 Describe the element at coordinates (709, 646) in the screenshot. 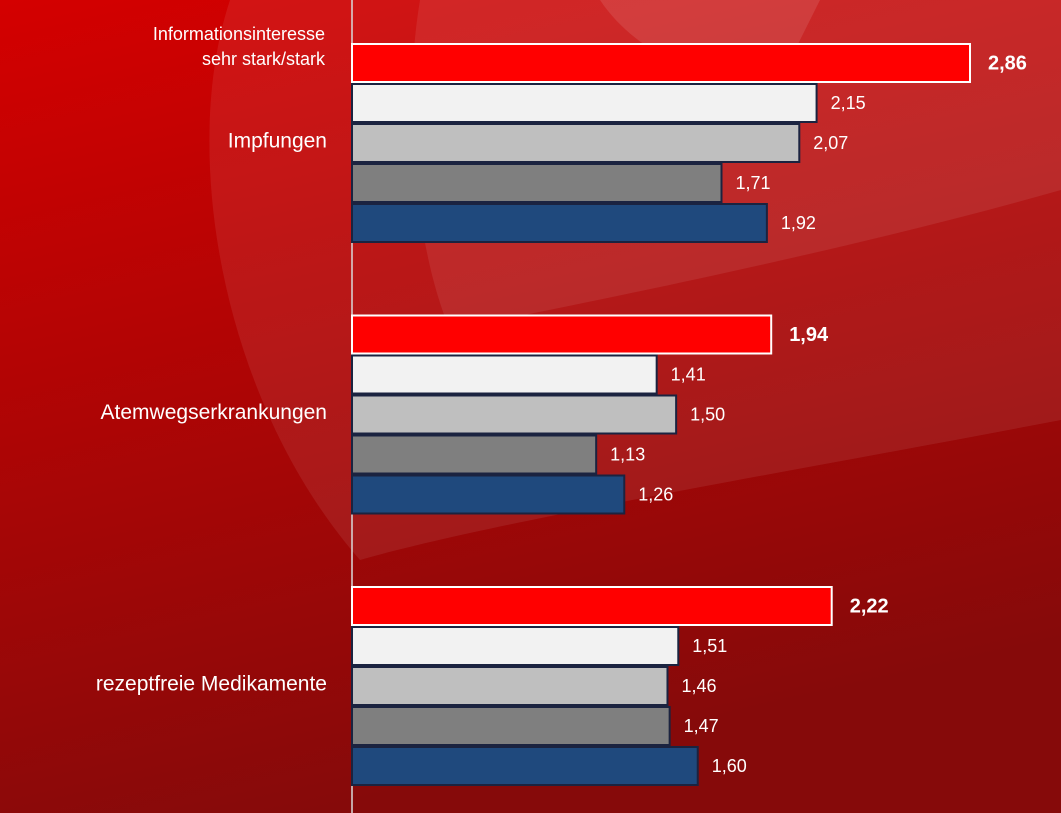

I see `value-label: 1,51` at that location.